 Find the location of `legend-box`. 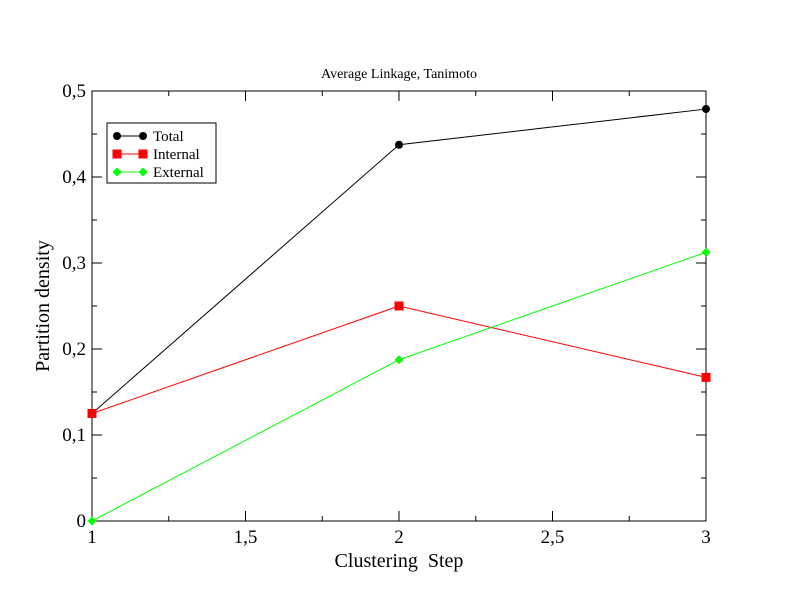

legend-box is located at coordinates (161, 153).